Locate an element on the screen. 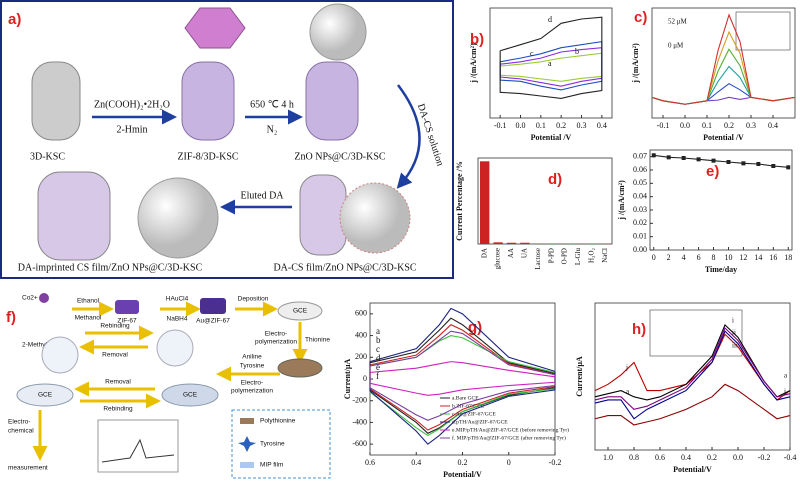  panel-label: a) is located at coordinates (14, 19).